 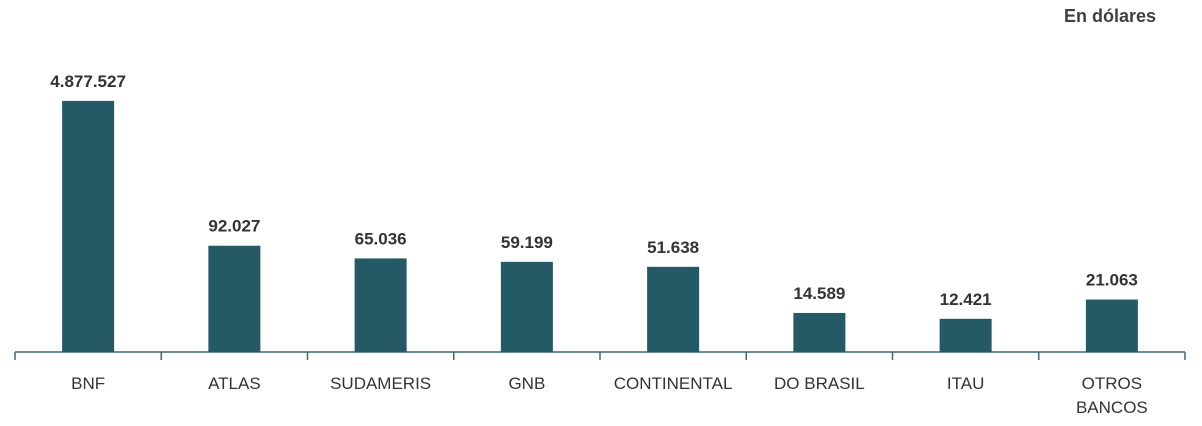 I want to click on value-label: 21.063, so click(x=1112, y=280).